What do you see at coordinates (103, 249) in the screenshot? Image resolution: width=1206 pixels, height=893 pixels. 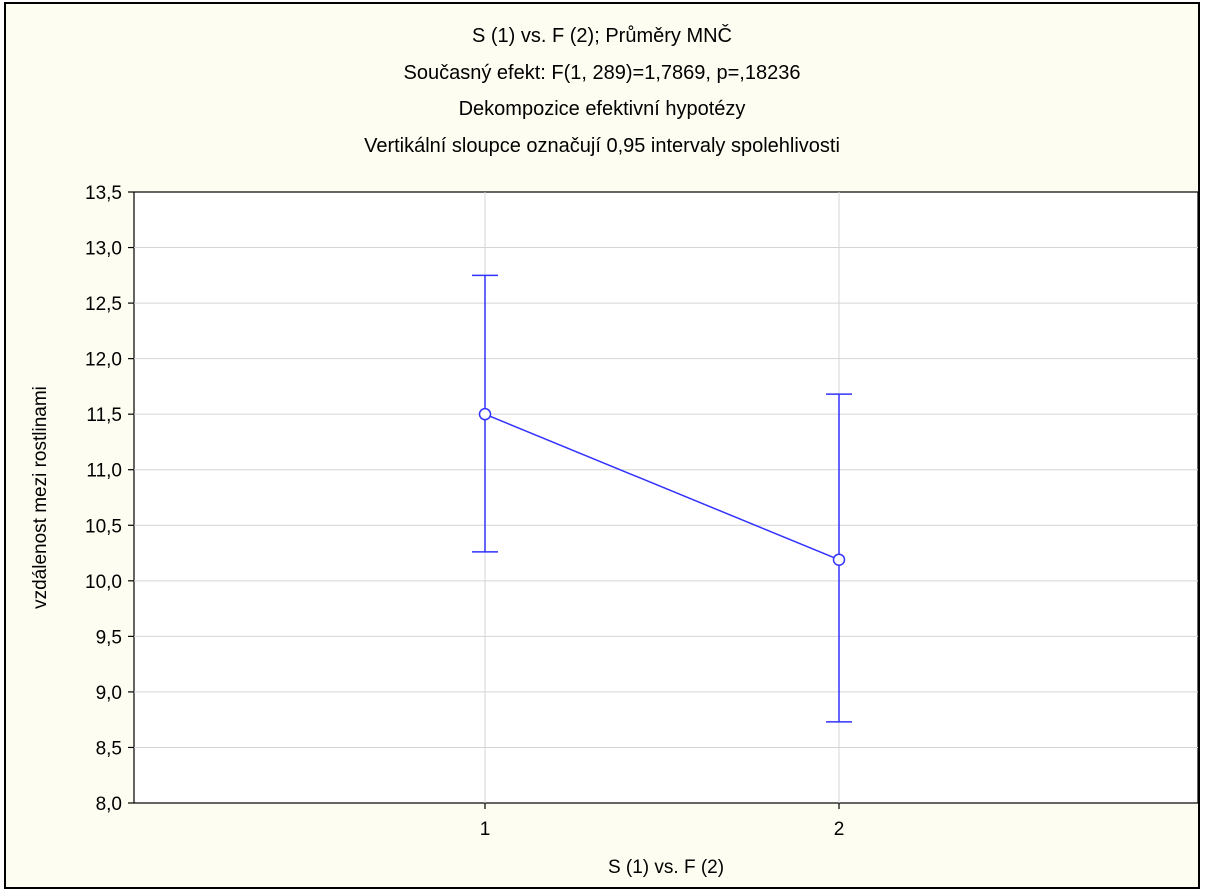 I see `y-tick-label-10: 13,0` at bounding box center [103, 249].